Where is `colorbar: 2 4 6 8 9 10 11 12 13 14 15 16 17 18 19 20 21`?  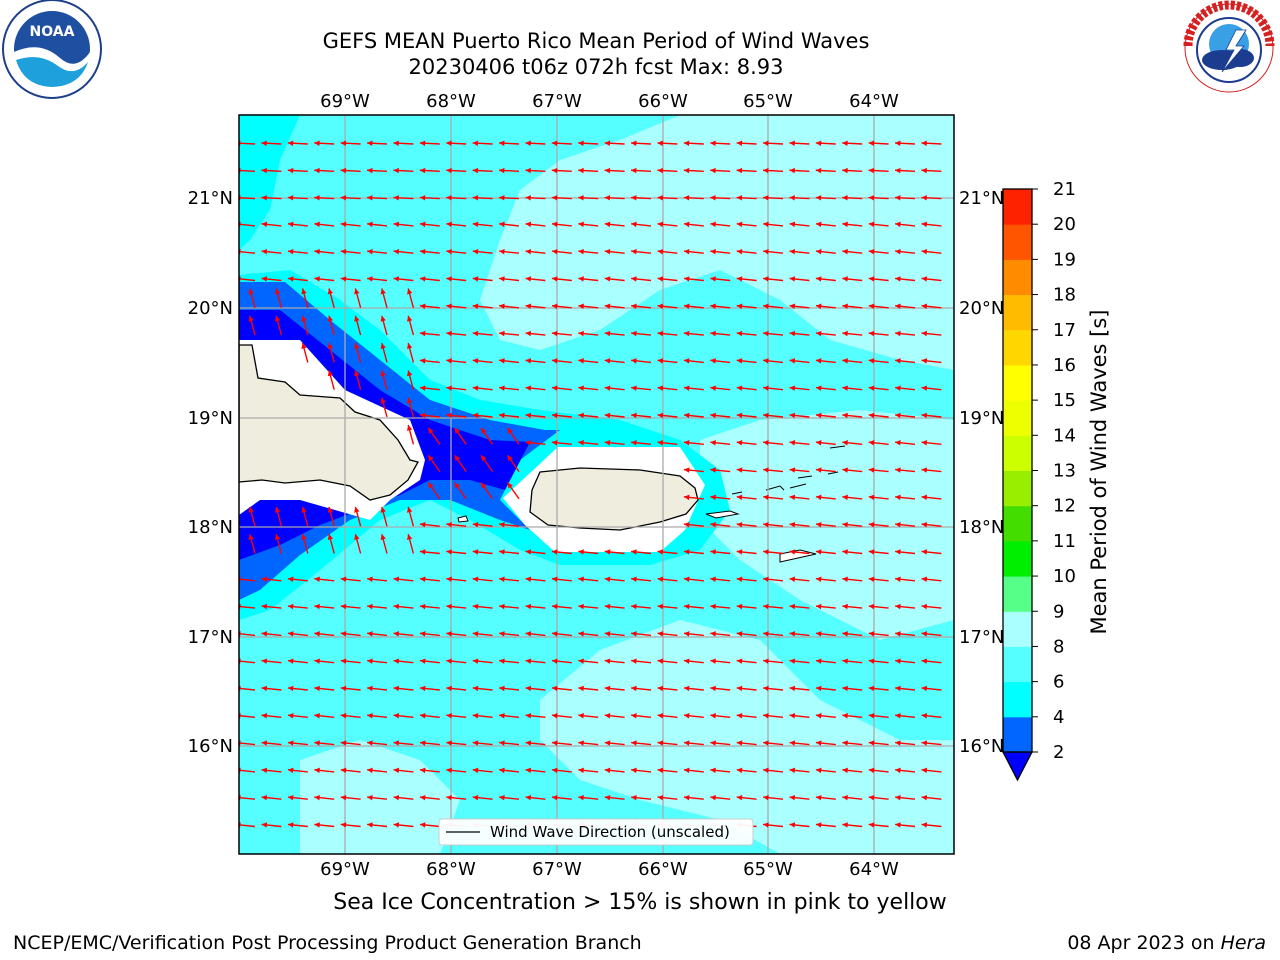 colorbar: 2 4 6 8 9 10 11 12 13 14 15 16 17 18 19 20 21 is located at coordinates (1038, 480).